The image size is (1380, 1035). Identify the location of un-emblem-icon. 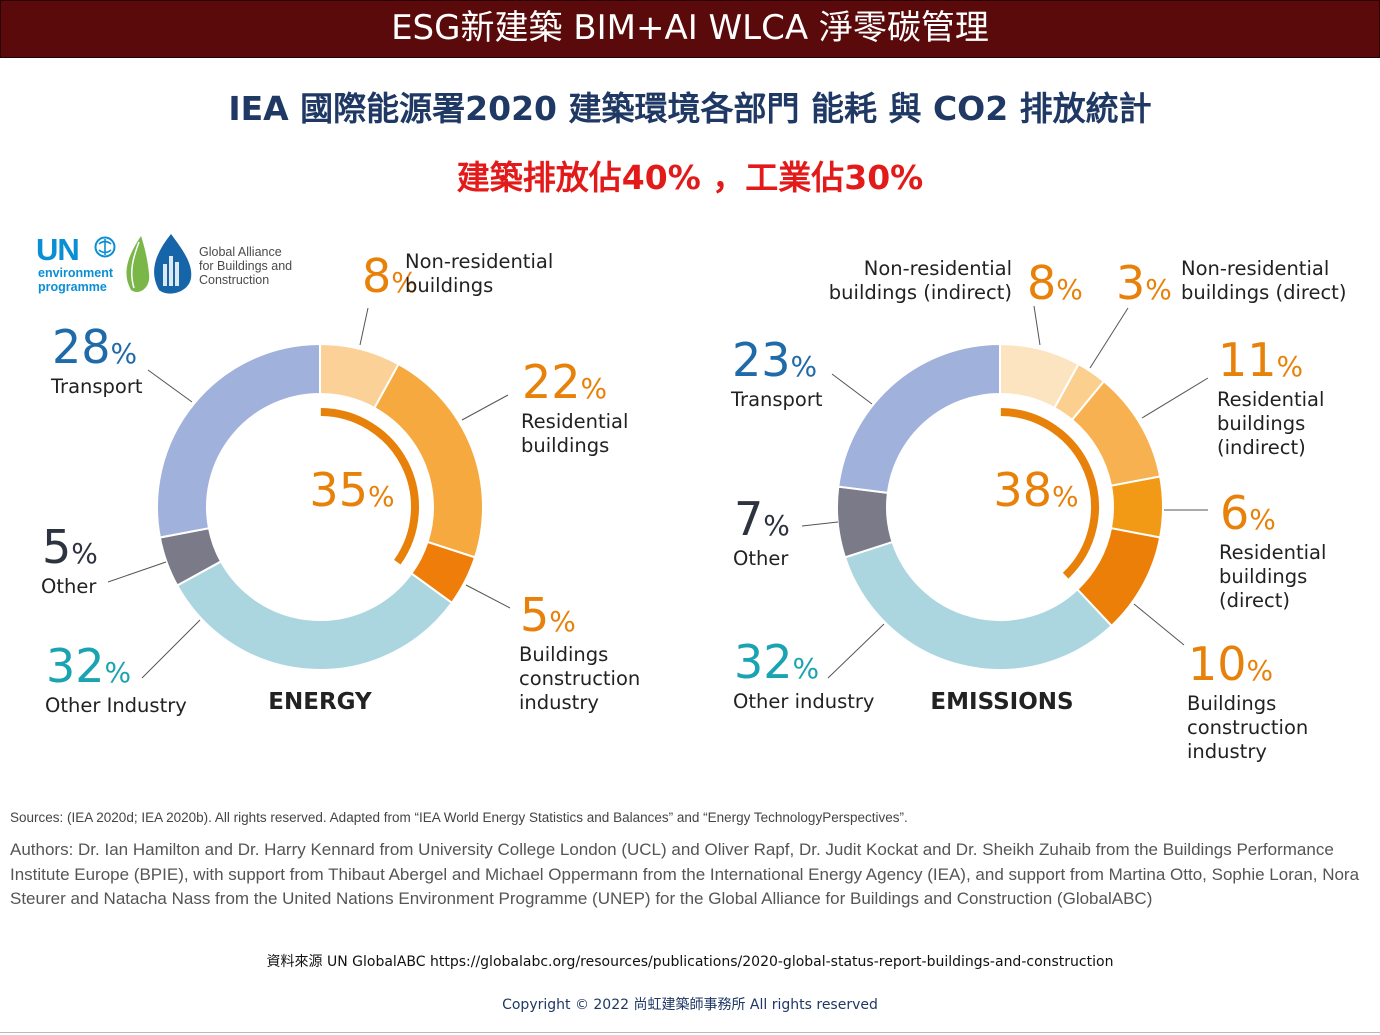
(105, 247).